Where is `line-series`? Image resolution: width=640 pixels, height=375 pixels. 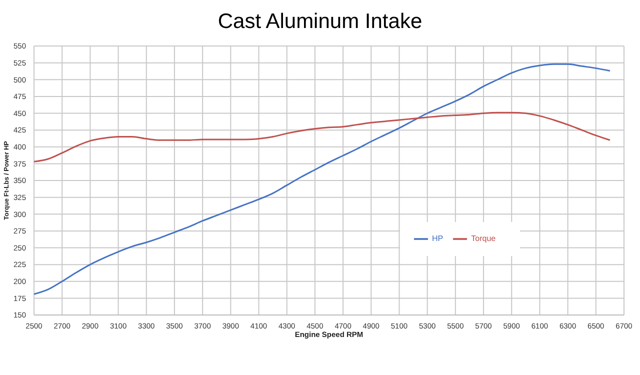
line-series is located at coordinates (322, 137).